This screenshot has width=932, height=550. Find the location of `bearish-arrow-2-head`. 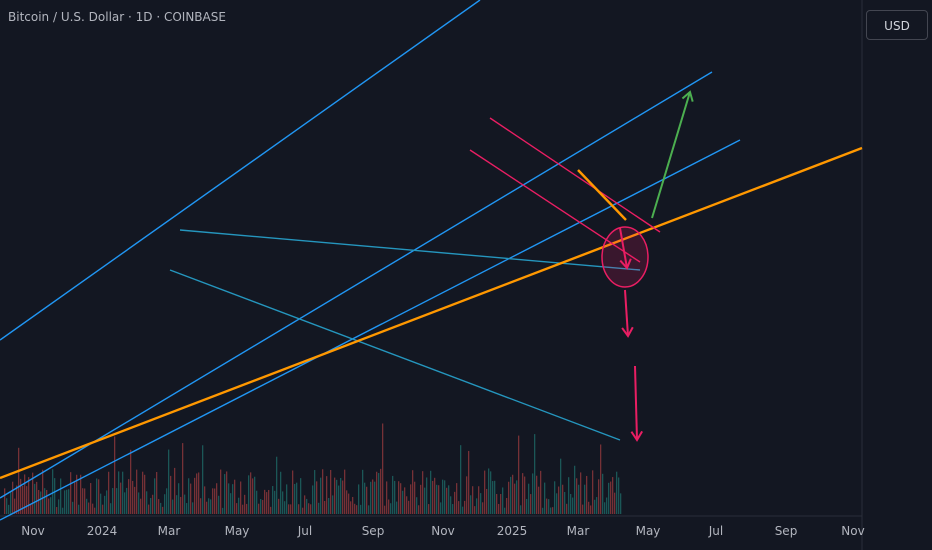

bearish-arrow-2-head is located at coordinates (627, 332).